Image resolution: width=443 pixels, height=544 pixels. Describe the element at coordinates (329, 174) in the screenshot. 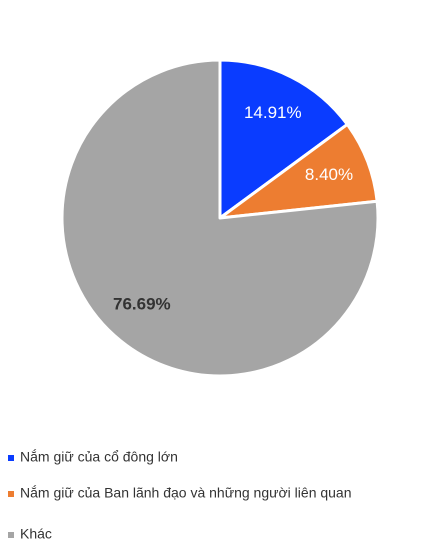

I see `value-label: 8.40%` at that location.